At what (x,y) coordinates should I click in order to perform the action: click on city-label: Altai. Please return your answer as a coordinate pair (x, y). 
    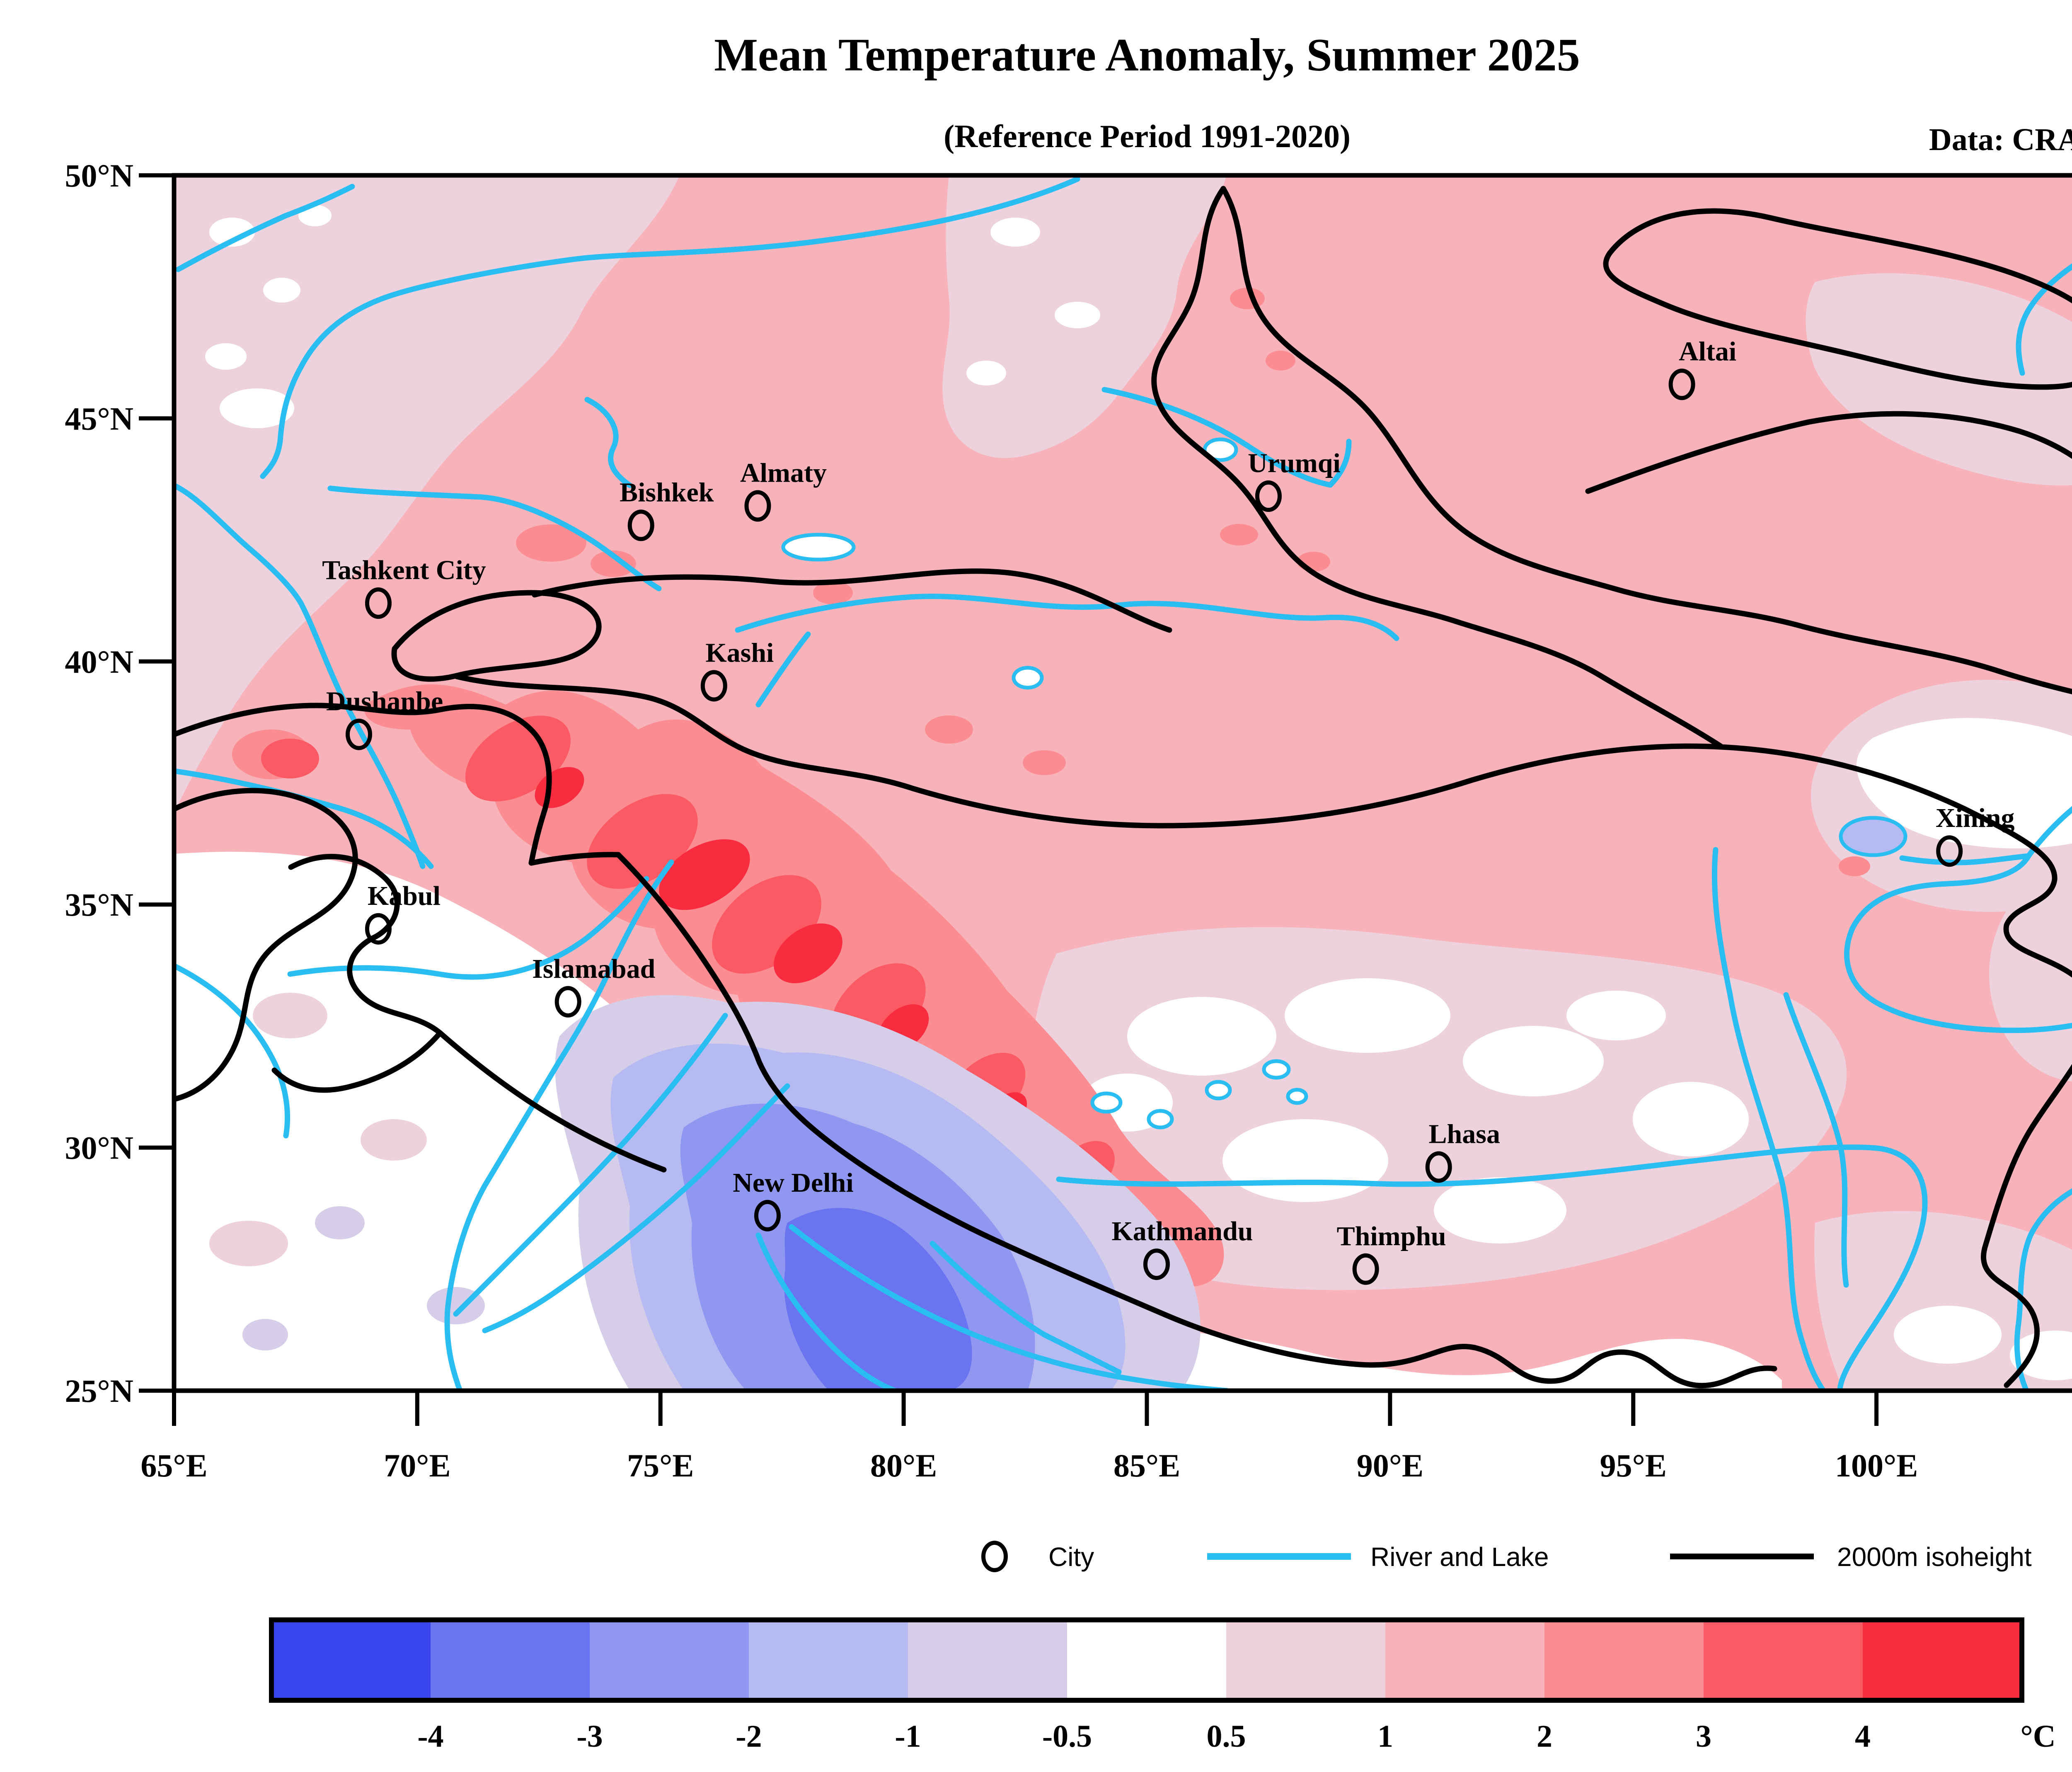
    Looking at the image, I should click on (1707, 351).